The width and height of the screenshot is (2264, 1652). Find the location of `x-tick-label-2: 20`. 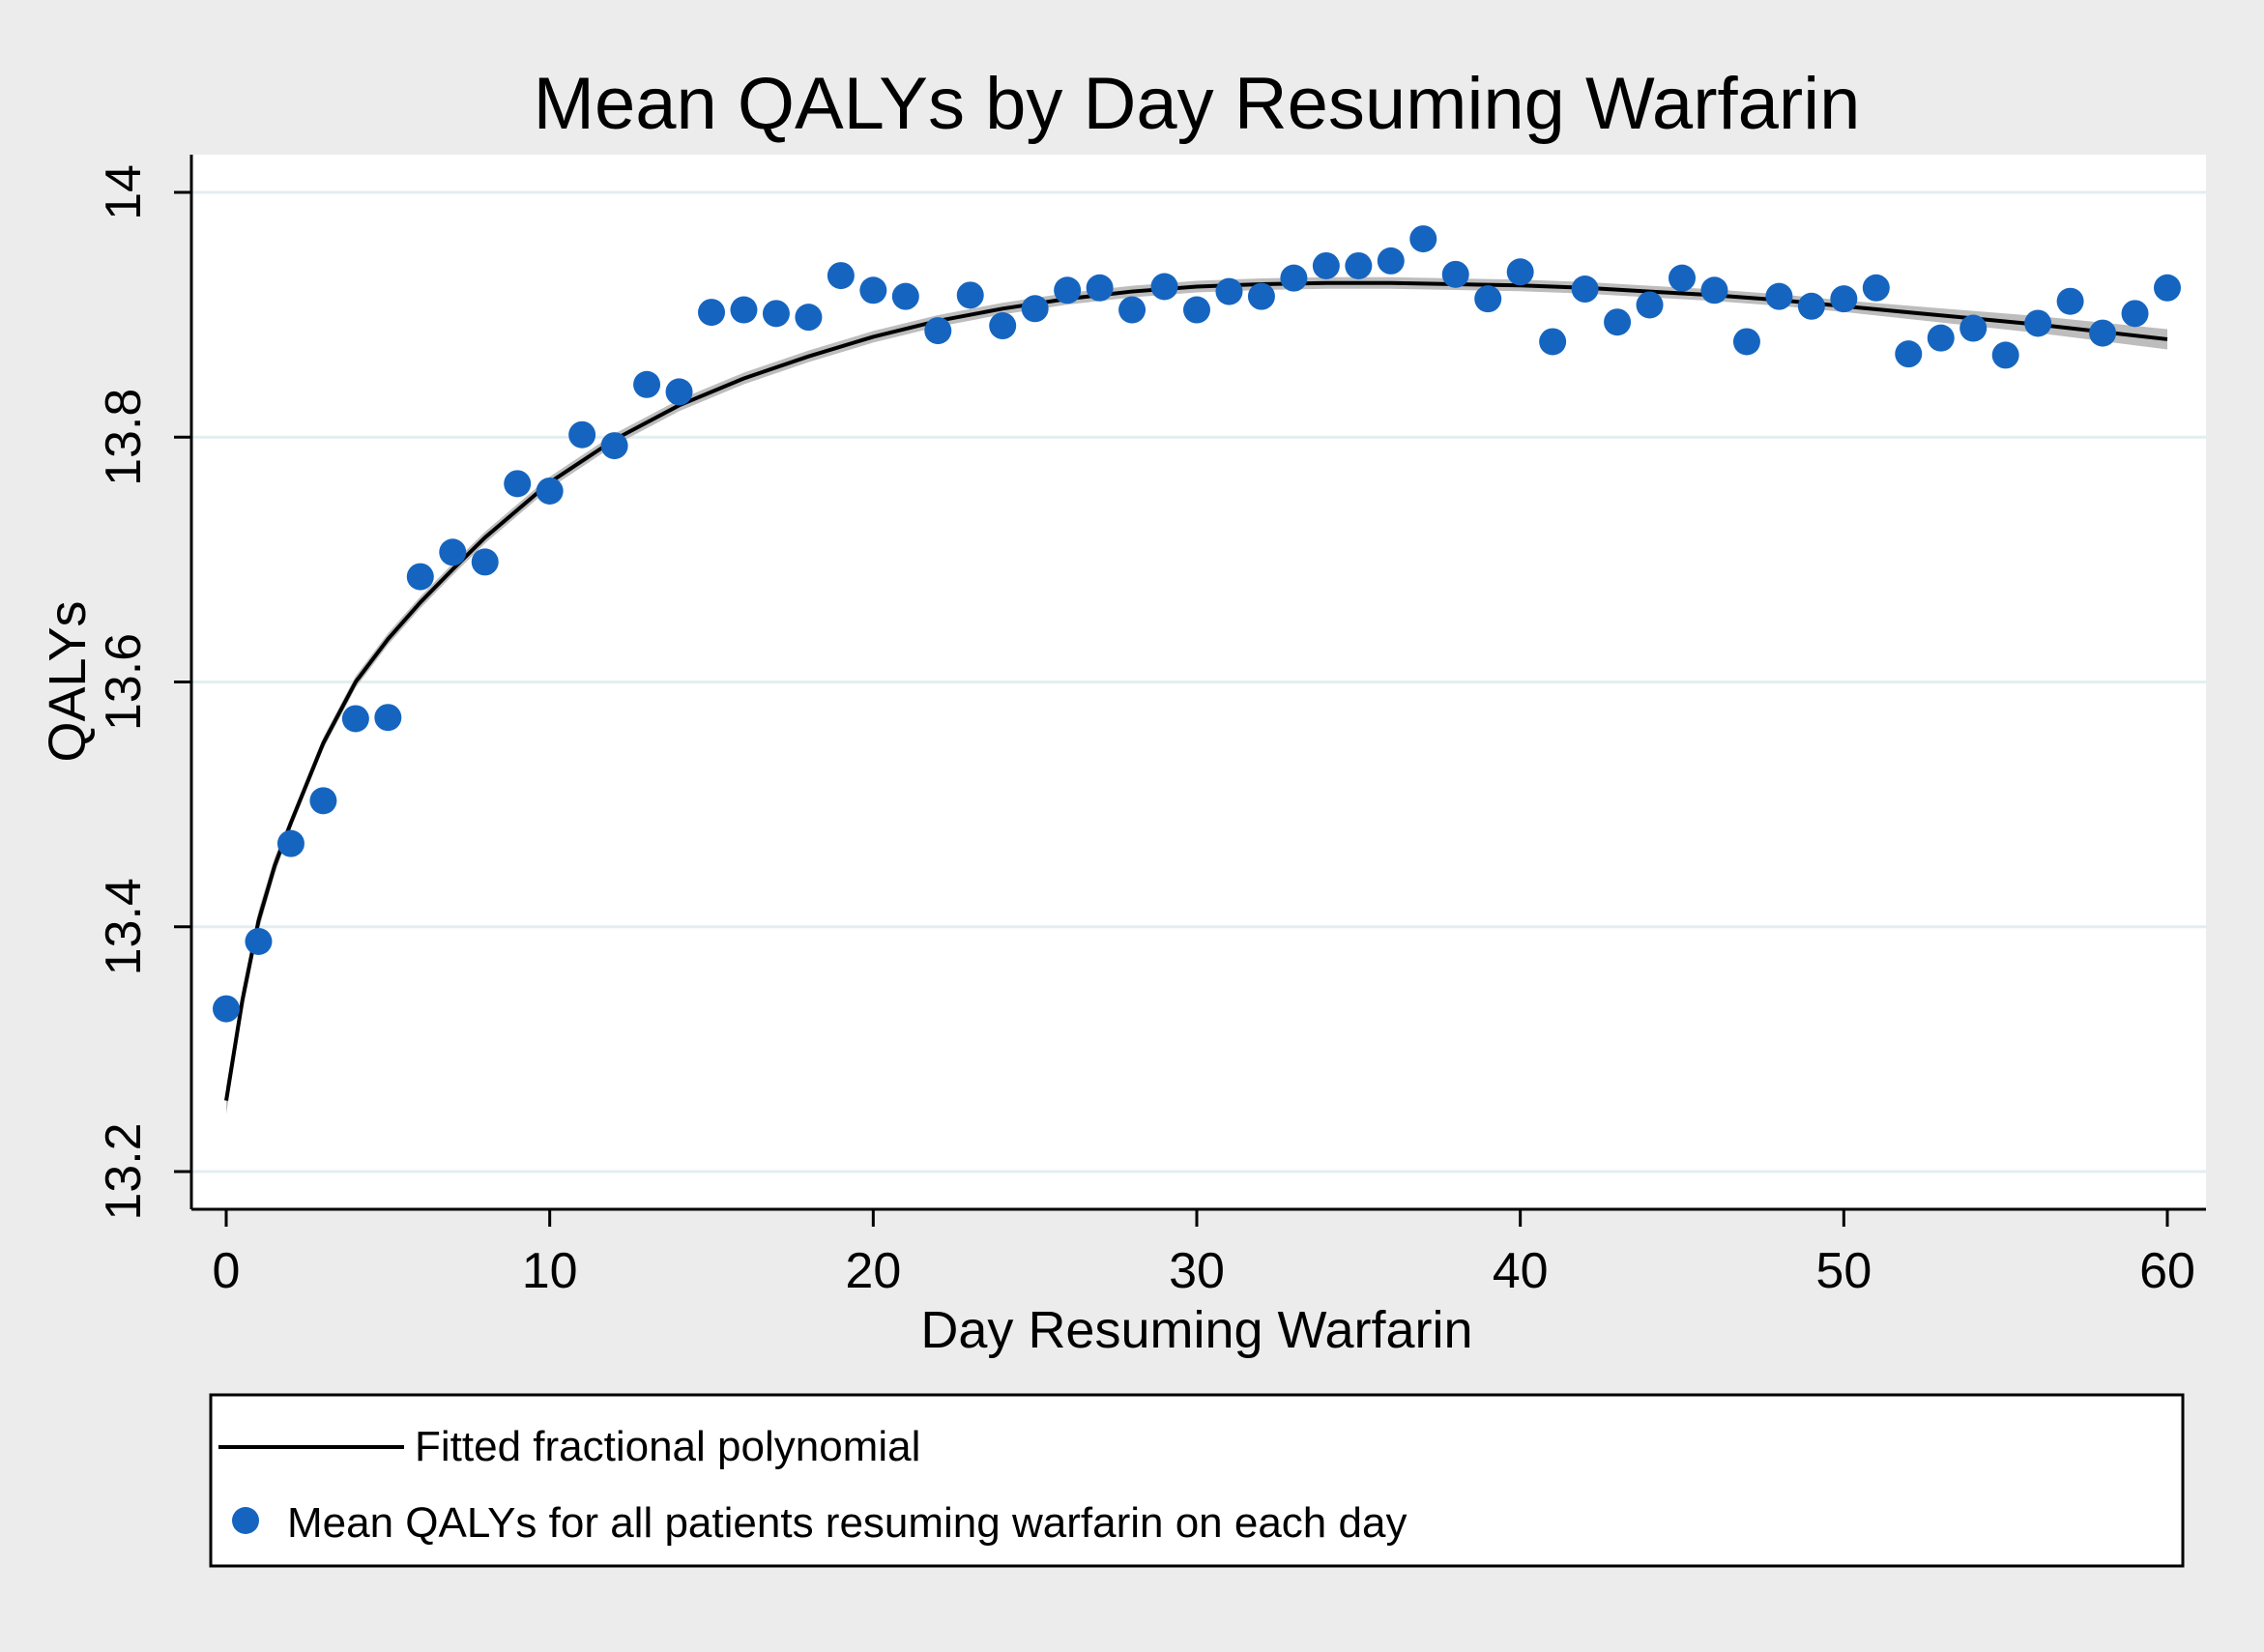

x-tick-label-2: 20 is located at coordinates (873, 1271).